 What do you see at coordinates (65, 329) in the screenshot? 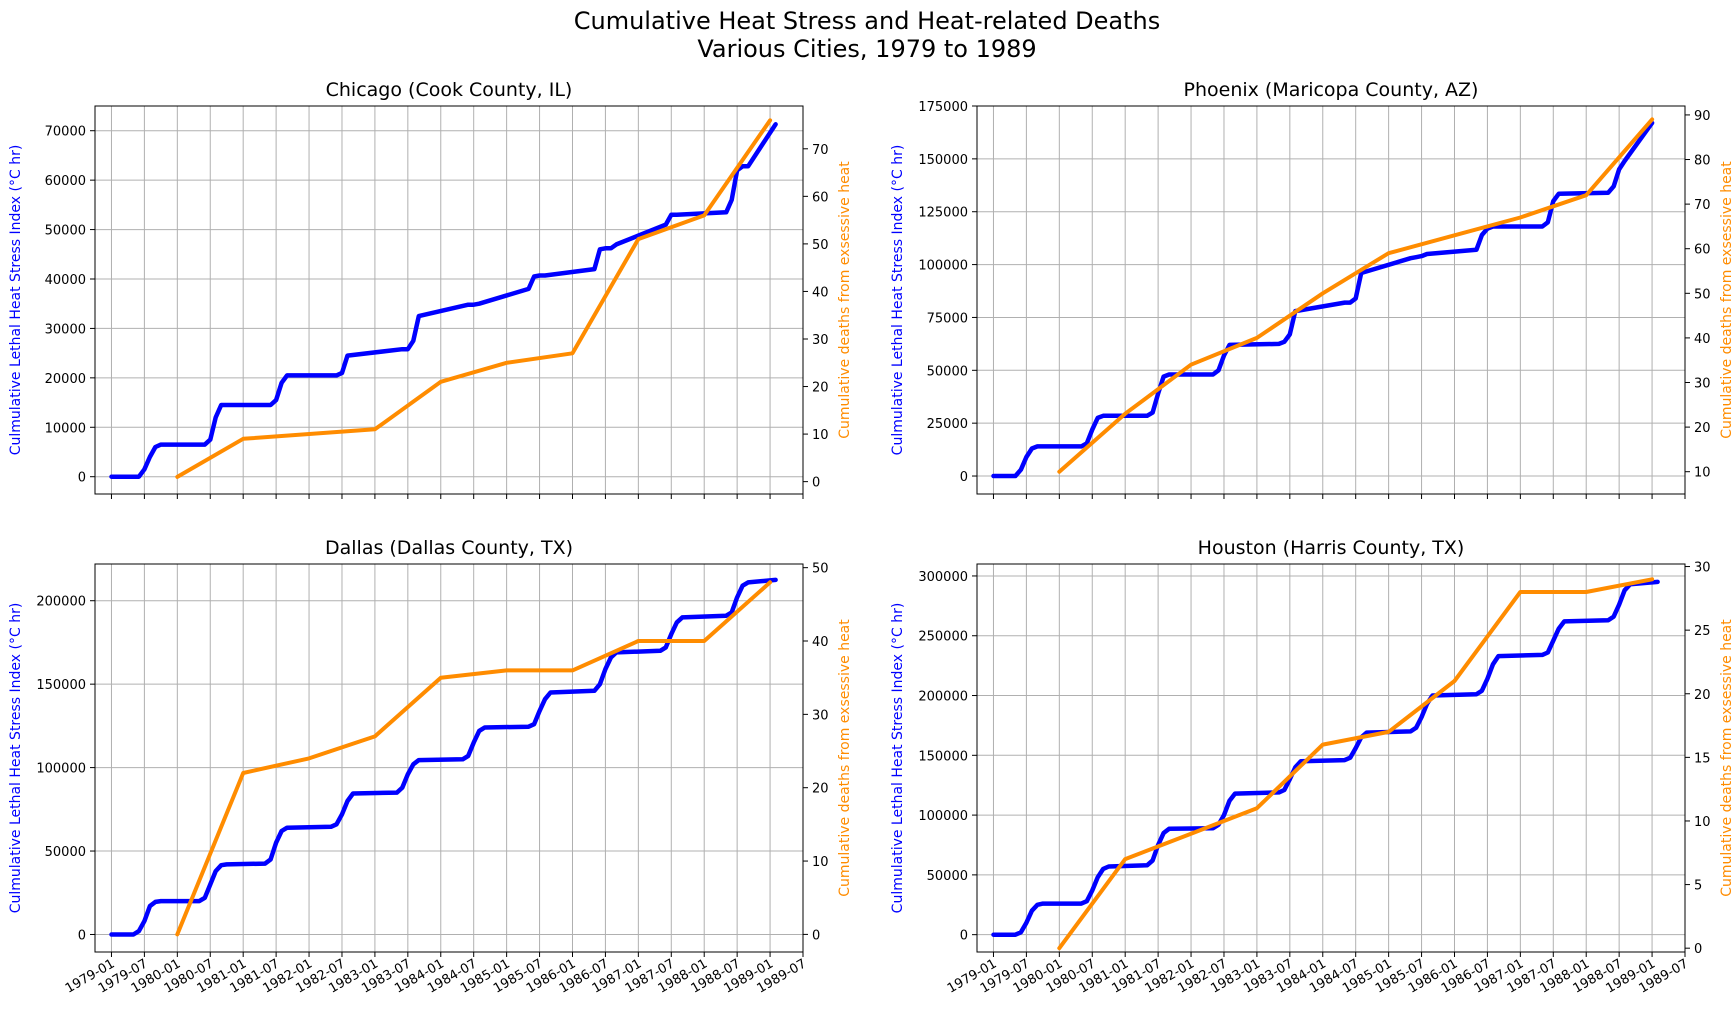
I see `y-left-tick-label: 30000` at bounding box center [65, 329].